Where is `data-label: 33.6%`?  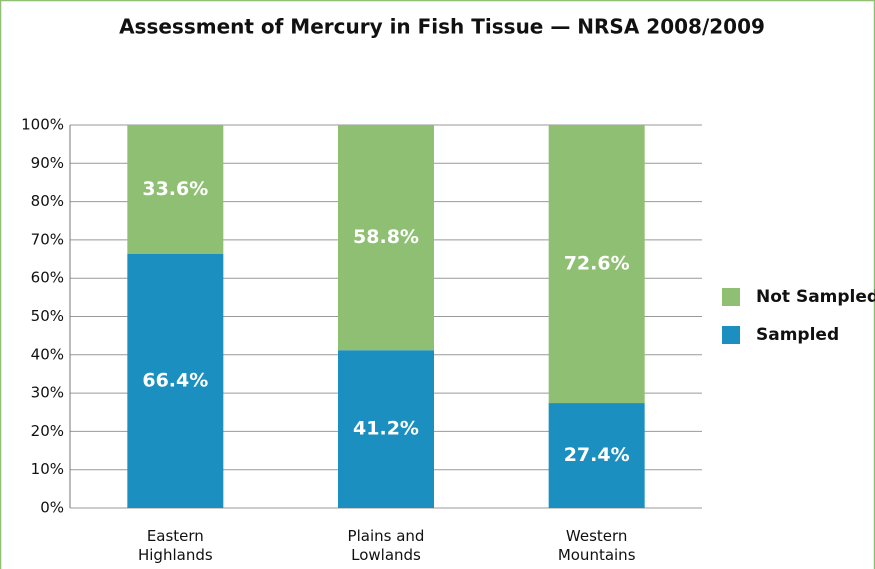 data-label: 33.6% is located at coordinates (175, 189).